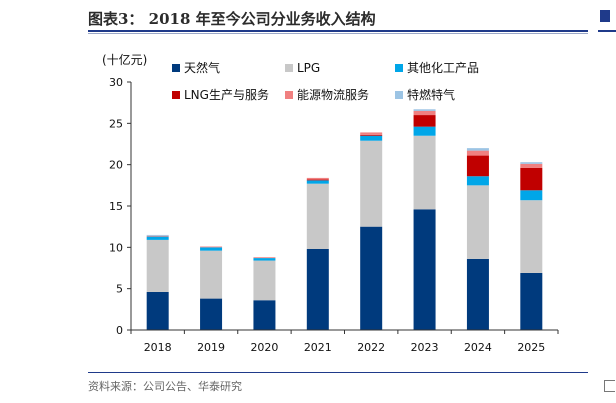 Image resolution: width=616 pixels, height=403 pixels. Describe the element at coordinates (119, 330) in the screenshot. I see `y-tick-label: 0` at that location.